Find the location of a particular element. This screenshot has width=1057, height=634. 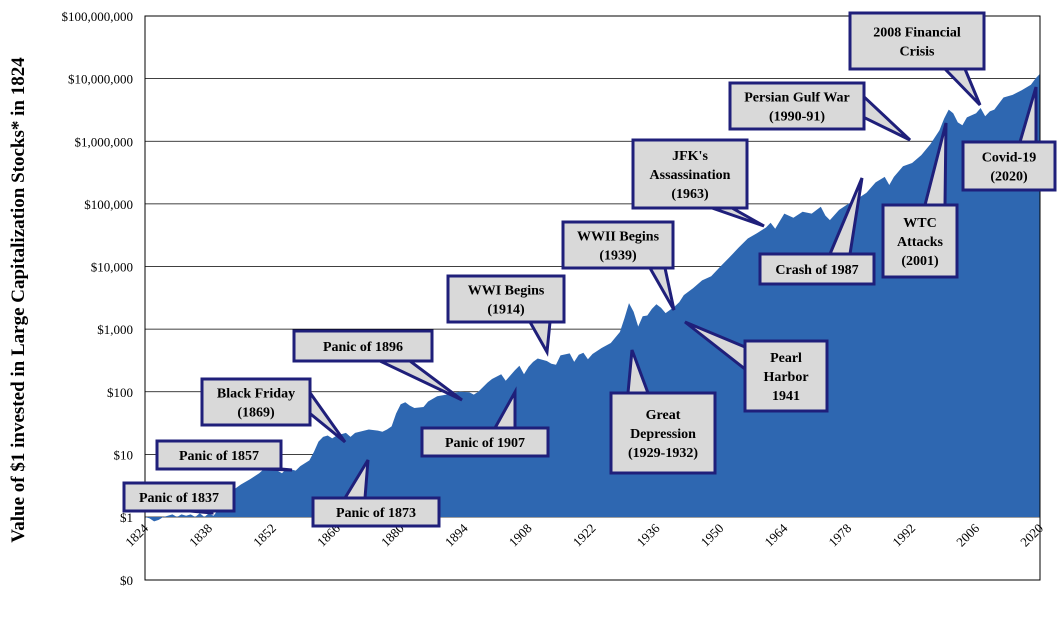

callout-label: Pearl Harbor 1941 is located at coordinates (785, 377).